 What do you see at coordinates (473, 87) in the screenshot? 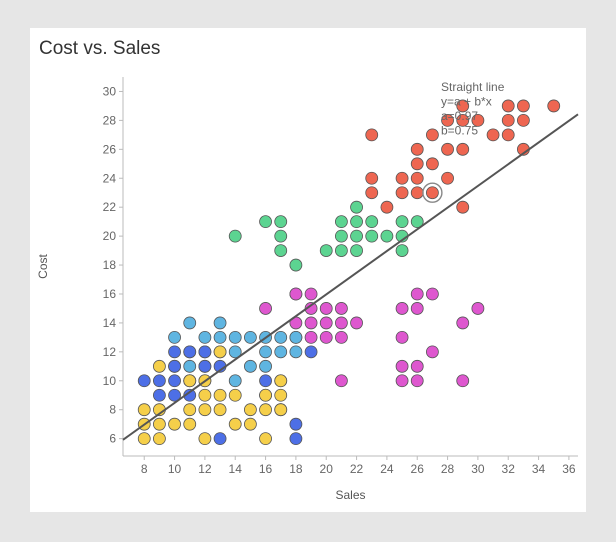
I see `annotation-line: Straight line` at bounding box center [473, 87].